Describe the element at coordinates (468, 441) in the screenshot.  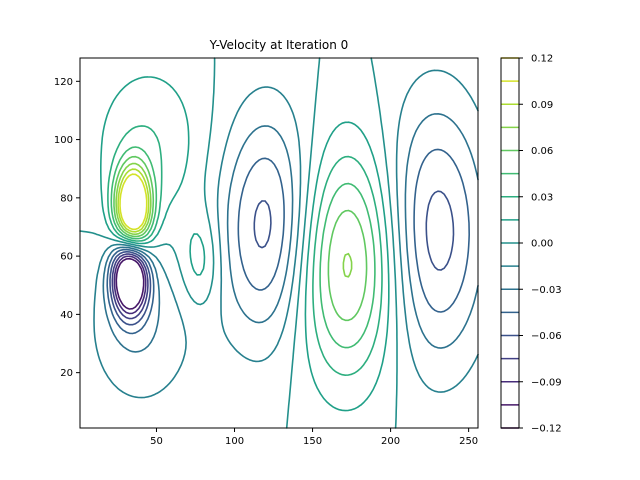
I see `x-tick-label: 250` at that location.